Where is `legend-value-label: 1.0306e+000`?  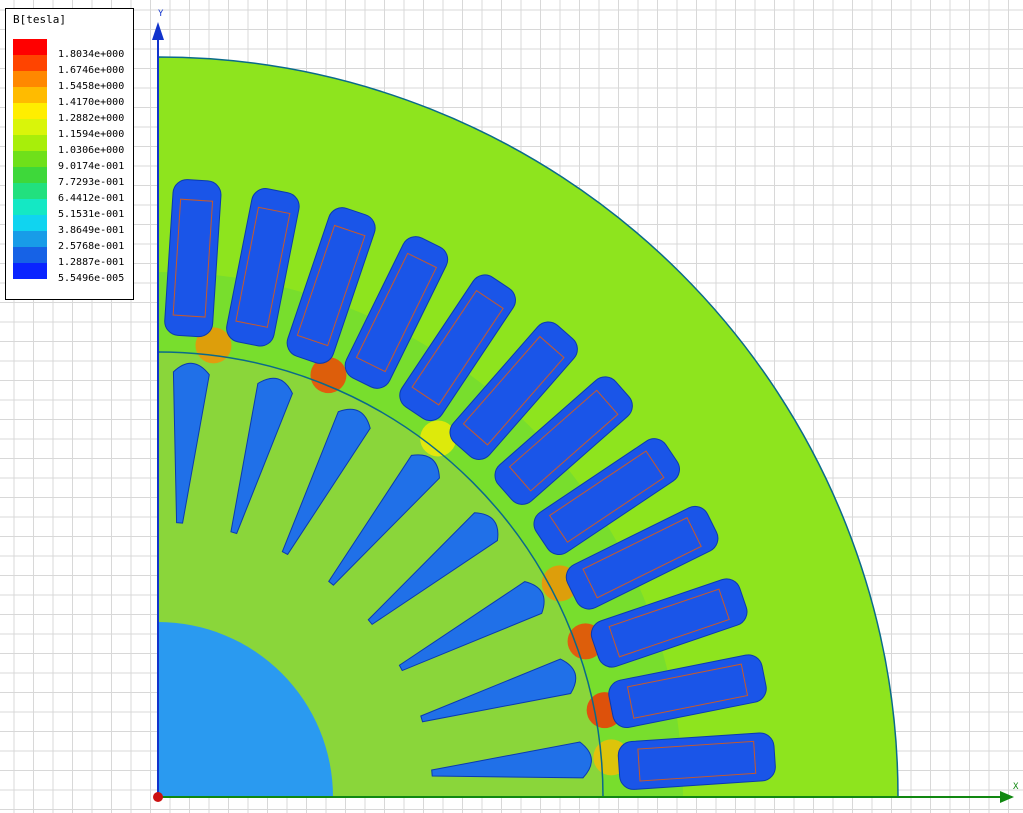 legend-value-label: 1.0306e+000 is located at coordinates (91, 150).